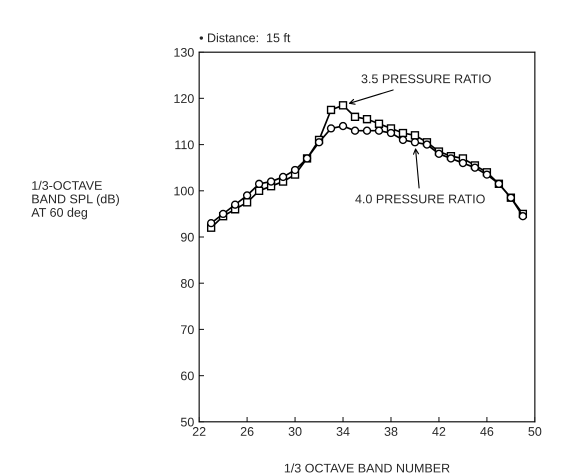 This screenshot has width=569, height=474. What do you see at coordinates (439, 431) in the screenshot?
I see `x-tick-label: 42` at bounding box center [439, 431].